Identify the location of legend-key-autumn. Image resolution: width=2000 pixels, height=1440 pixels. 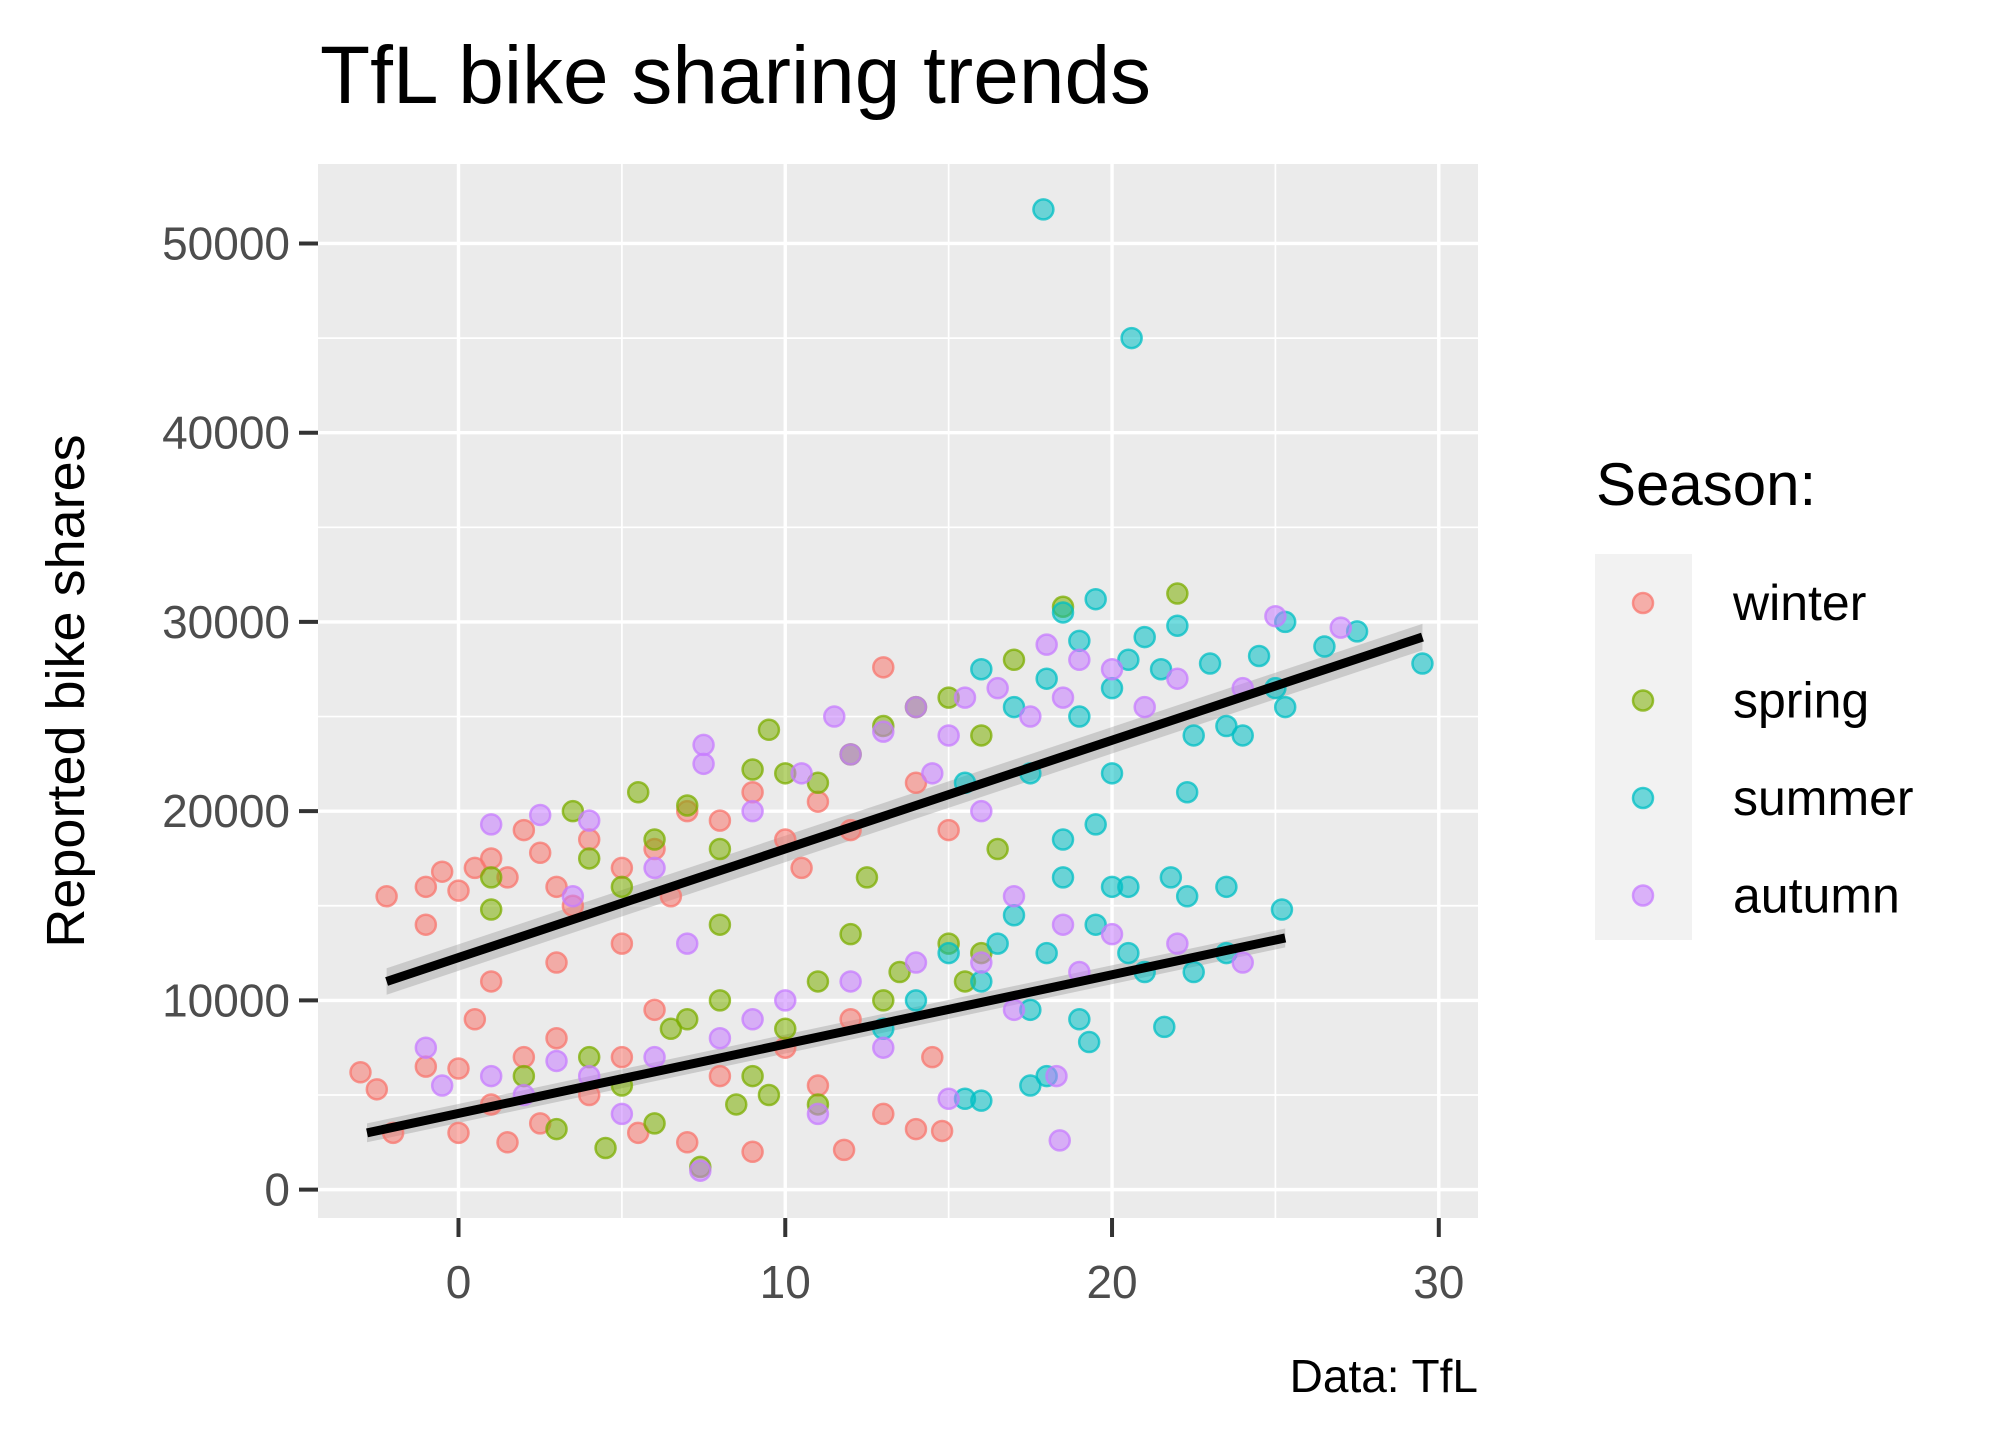
(1643, 895).